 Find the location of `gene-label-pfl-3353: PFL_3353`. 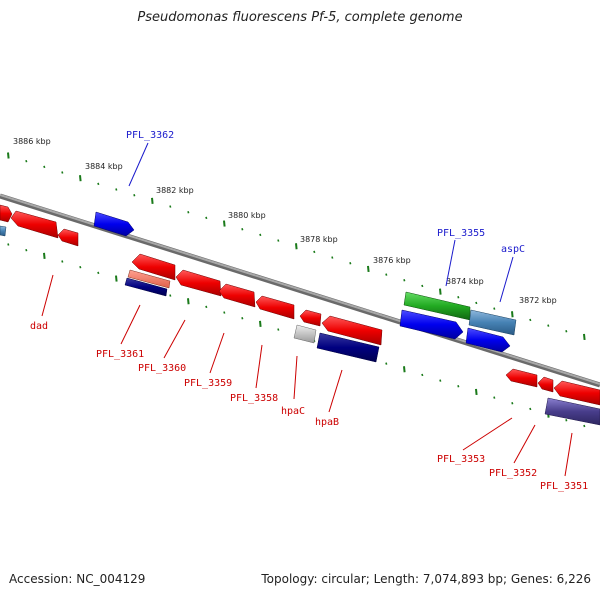

gene-label-pfl-3353: PFL_3353 is located at coordinates (461, 459).